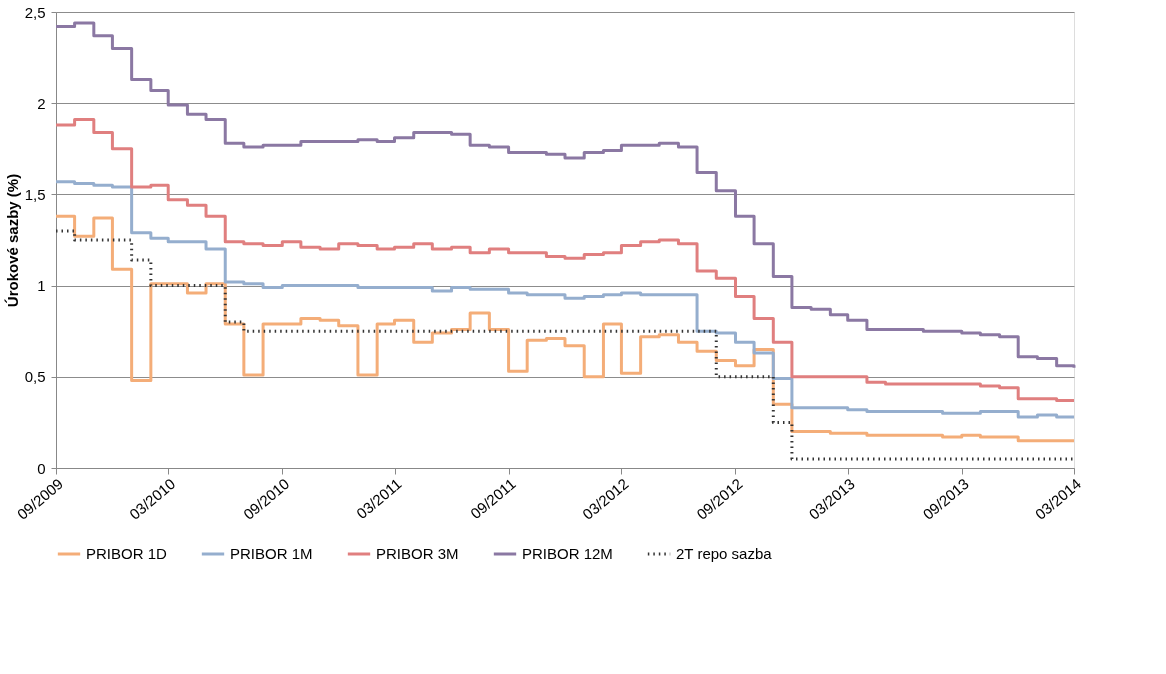 The height and width of the screenshot is (674, 1166). What do you see at coordinates (567, 553) in the screenshot?
I see `legend-label: PRIBOR 12M` at bounding box center [567, 553].